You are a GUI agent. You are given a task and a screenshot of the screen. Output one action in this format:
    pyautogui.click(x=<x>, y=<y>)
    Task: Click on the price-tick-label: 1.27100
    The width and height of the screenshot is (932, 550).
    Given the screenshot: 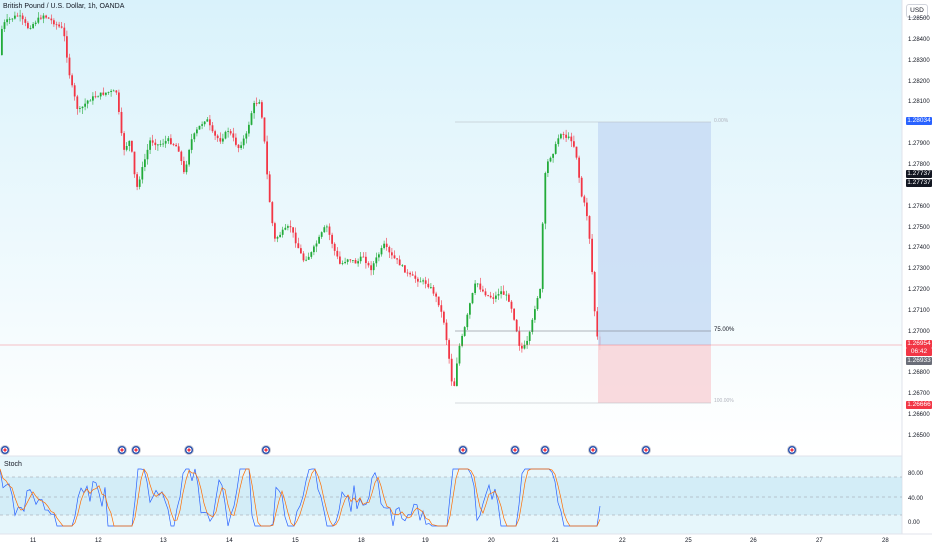 What is the action you would take?
    pyautogui.click(x=919, y=310)
    